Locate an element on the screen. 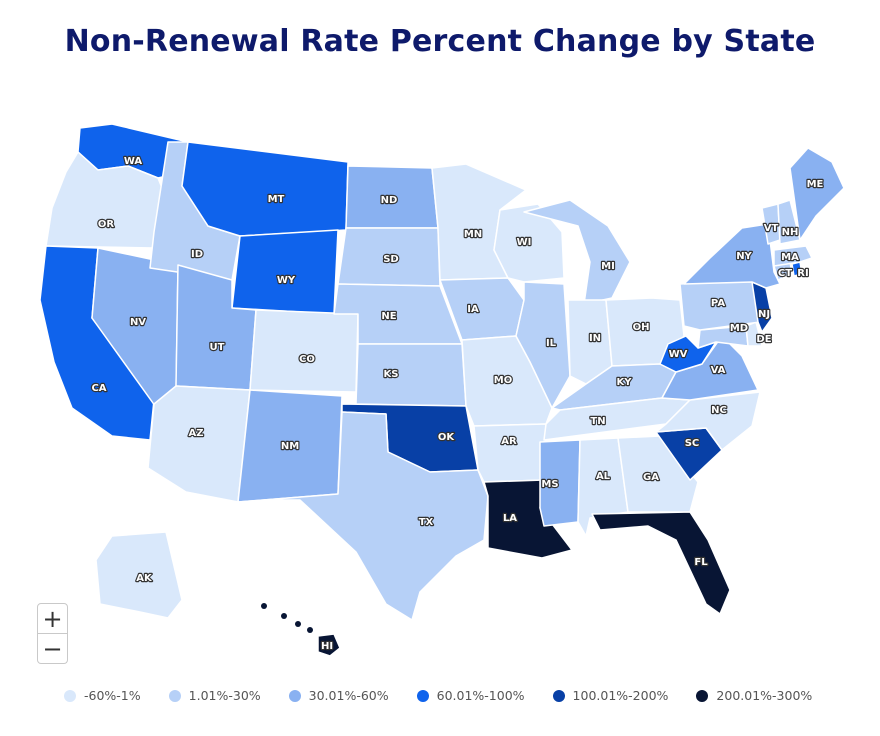  state-label-mn: MN is located at coordinates (473, 234).